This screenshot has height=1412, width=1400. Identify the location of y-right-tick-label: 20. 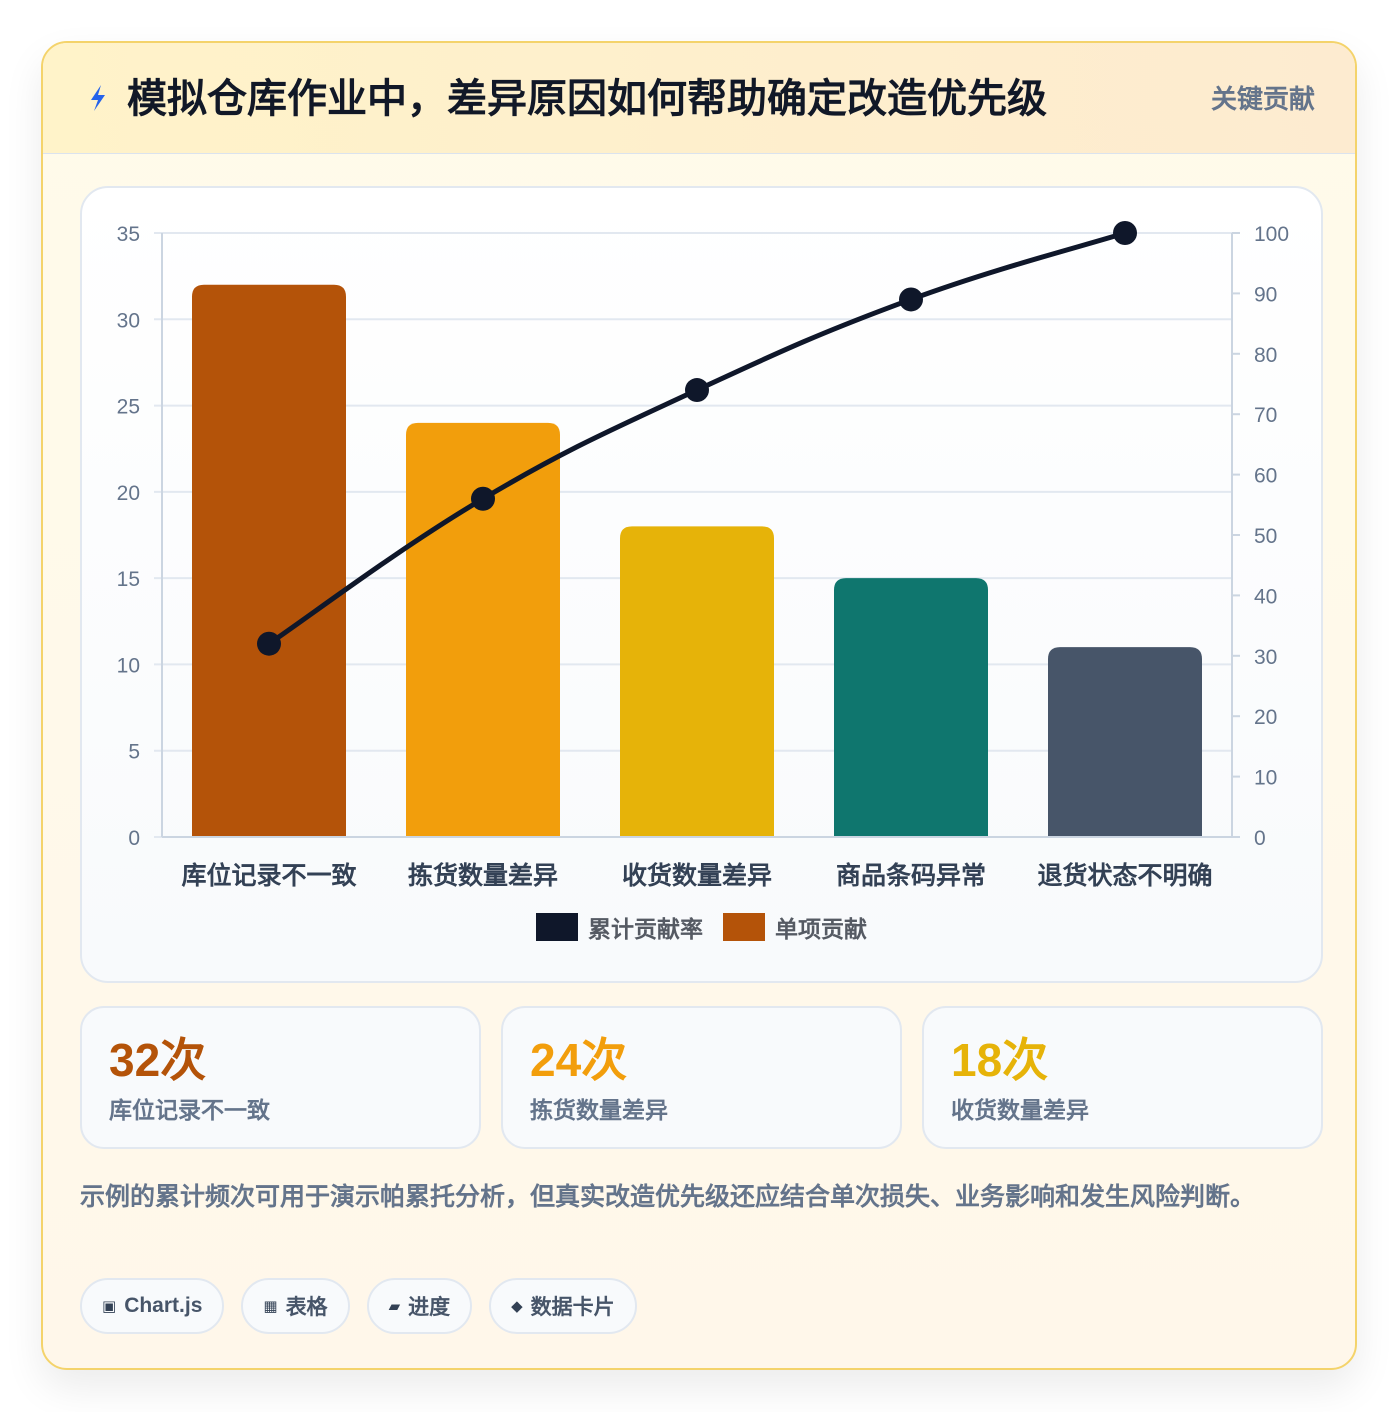
(1265, 717).